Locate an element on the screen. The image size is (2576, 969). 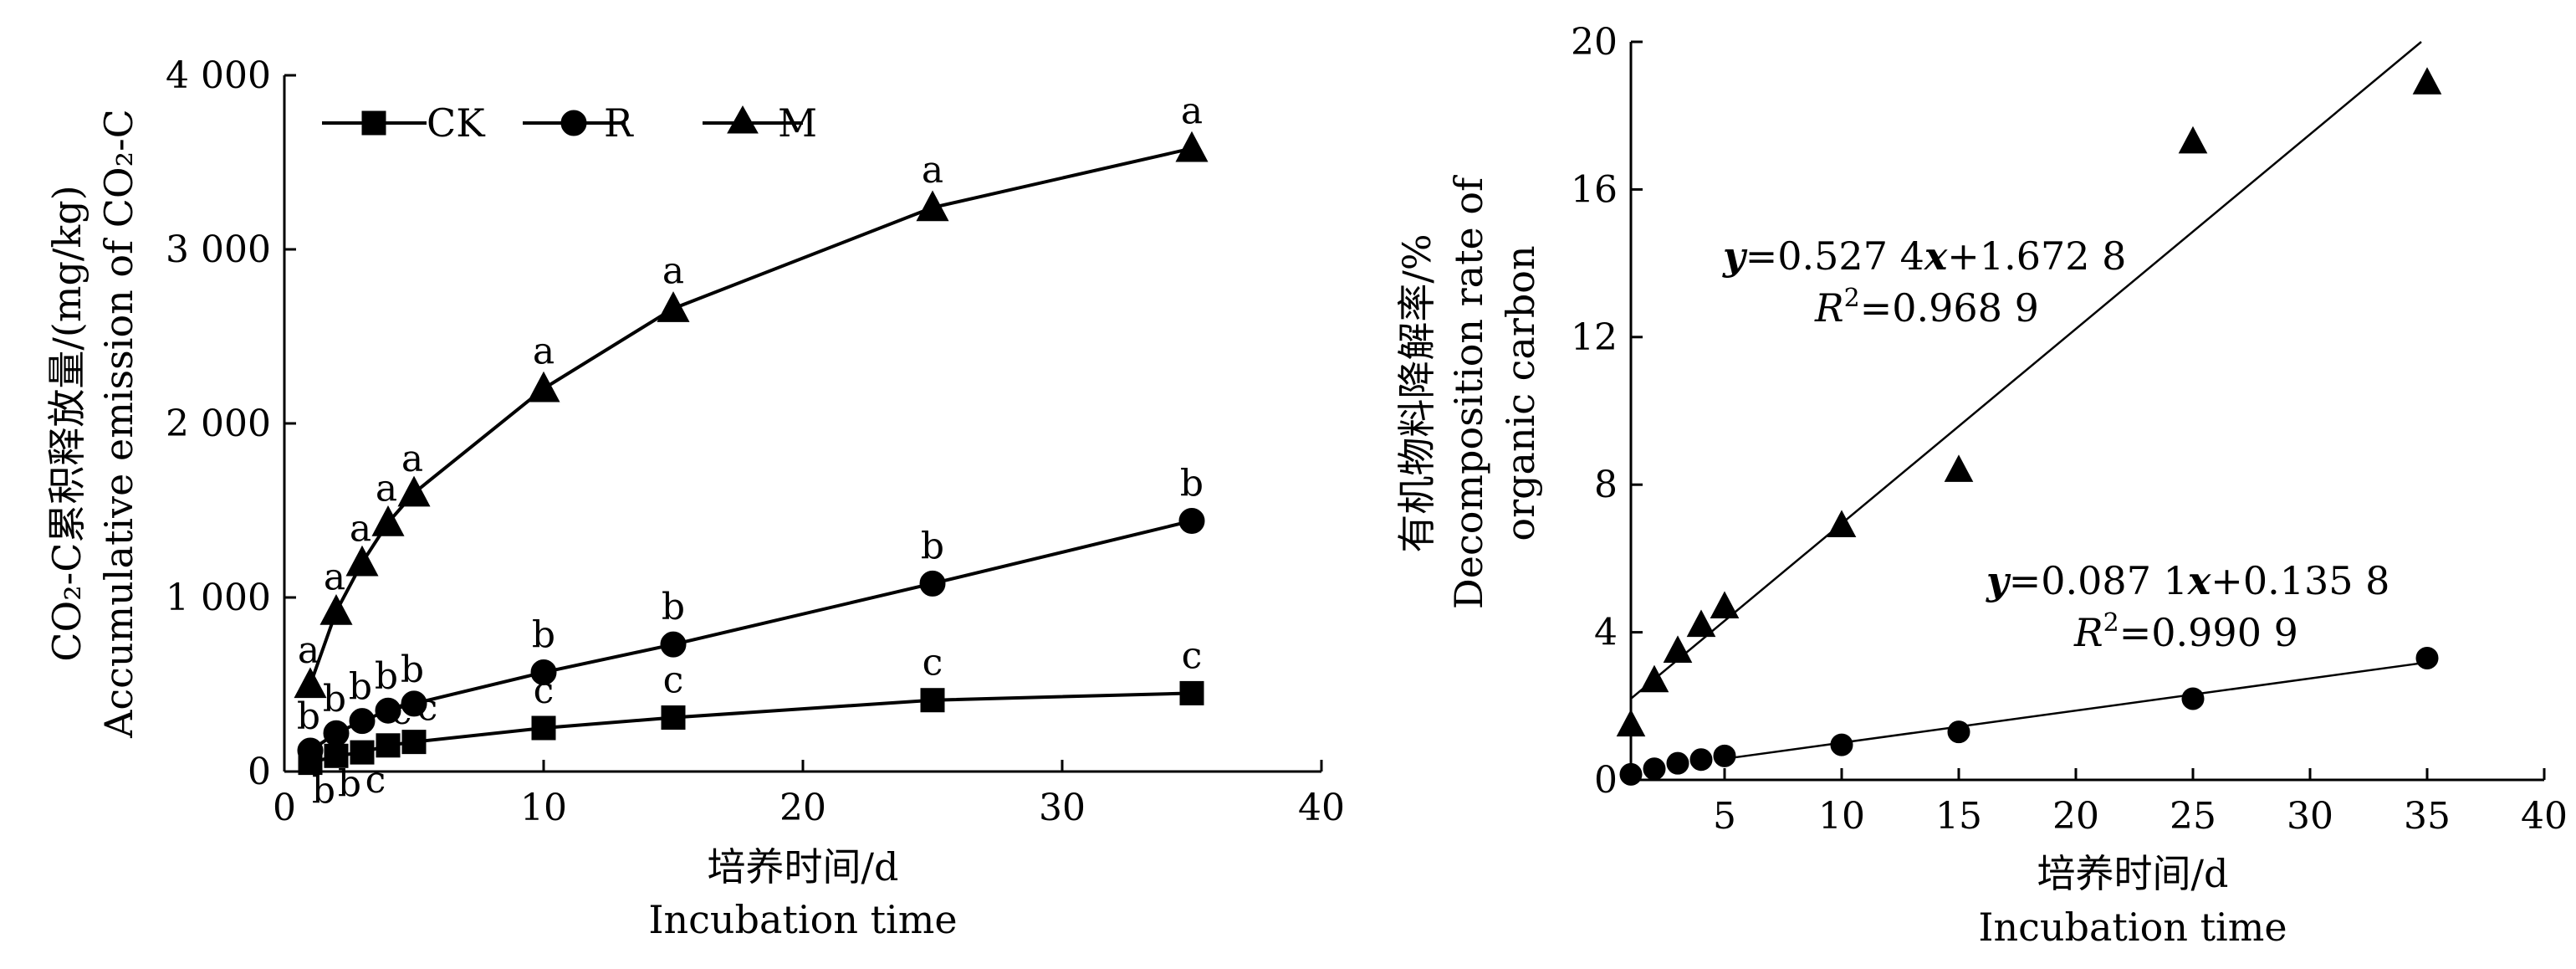
equation-m: y=0.527 4x+1.672 8 is located at coordinates (1924, 256).